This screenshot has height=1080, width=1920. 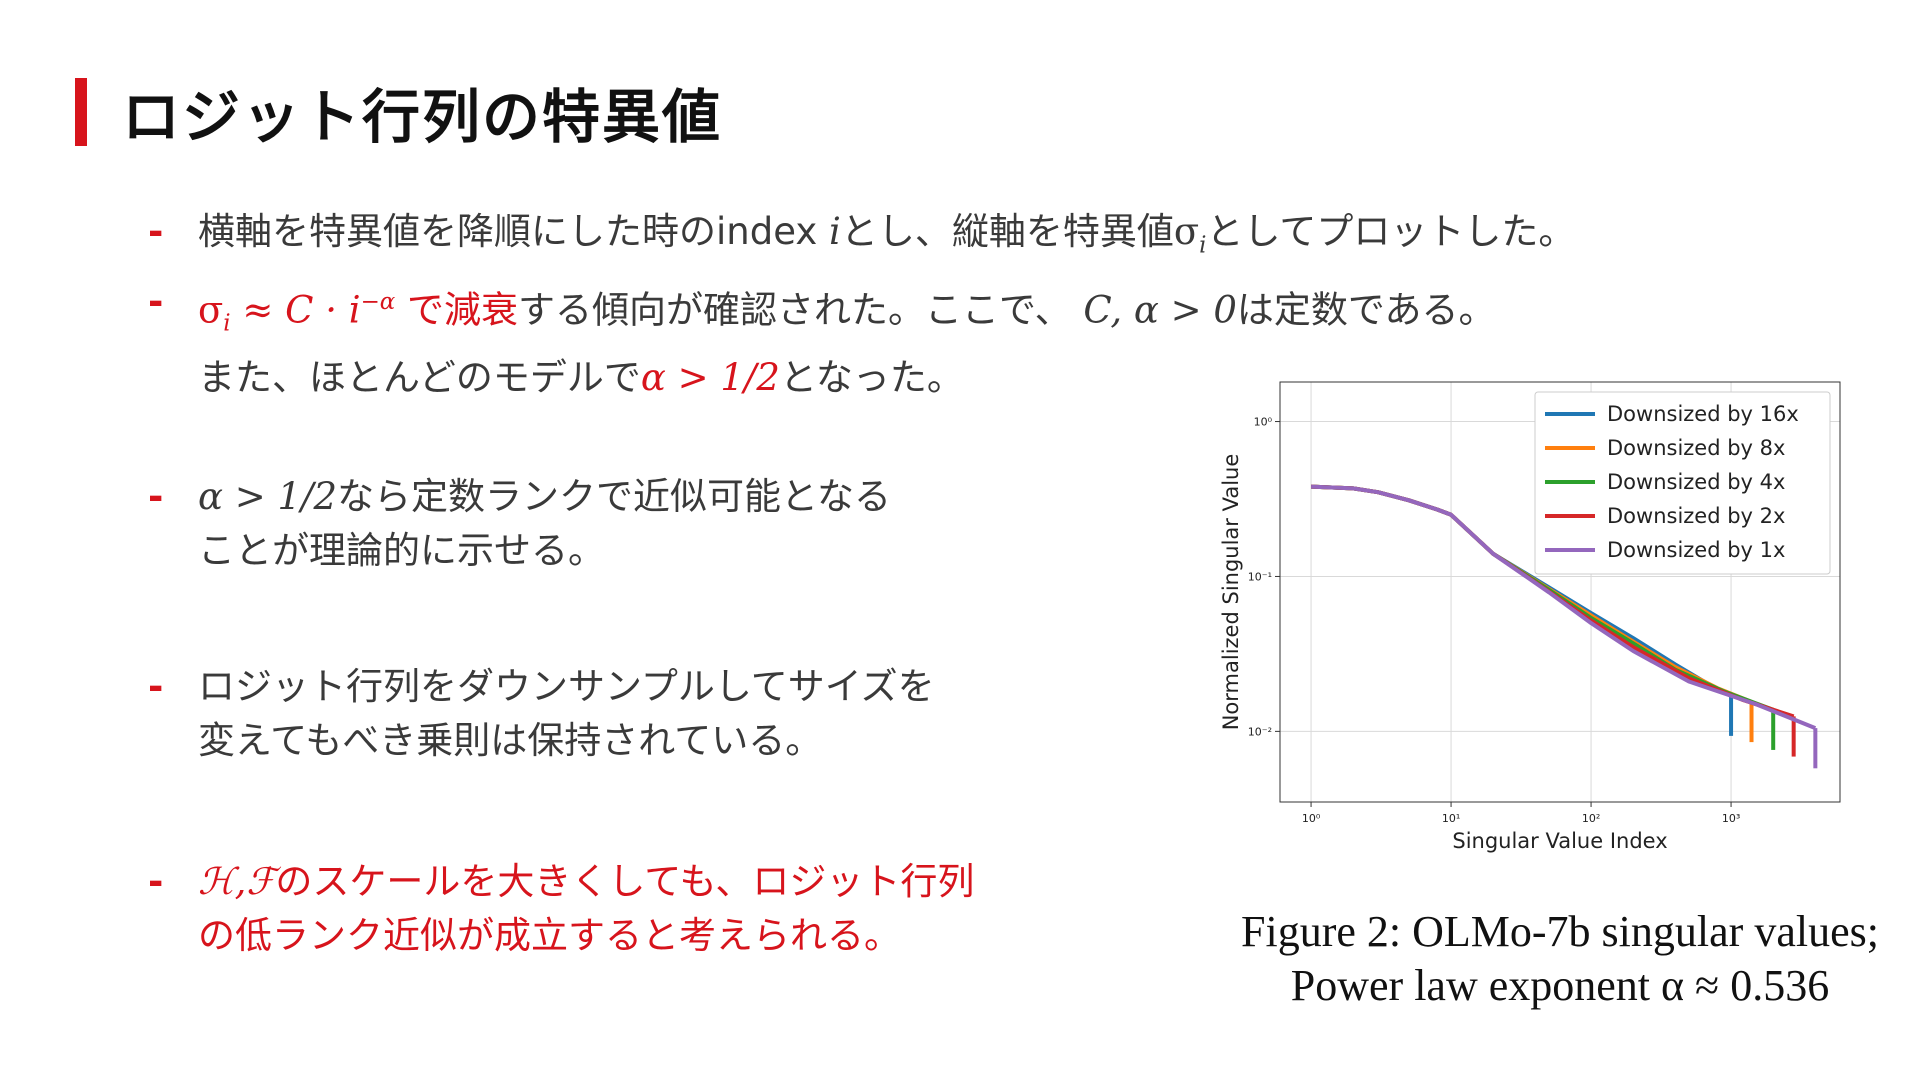 What do you see at coordinates (1391, 231) in the screenshot?
I see `bullet-1-text-c: としてプロットした。` at bounding box center [1391, 231].